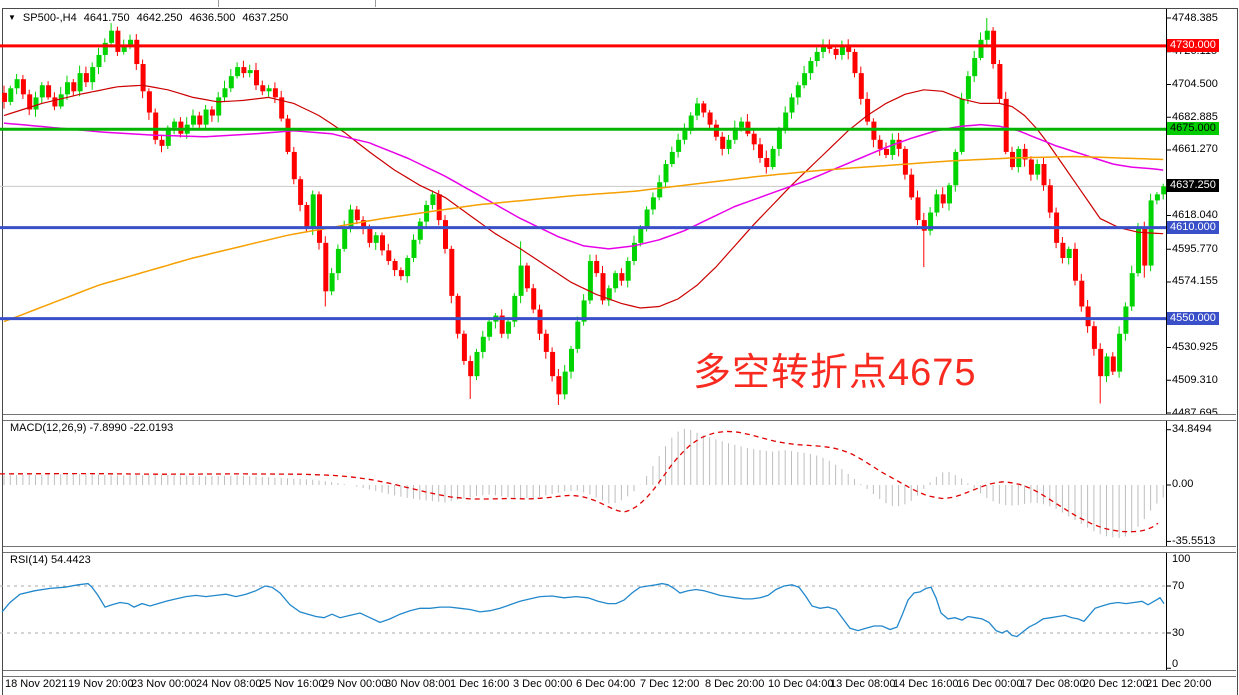  What do you see at coordinates (579, 481) in the screenshot?
I see `macd-signal-line` at bounding box center [579, 481].